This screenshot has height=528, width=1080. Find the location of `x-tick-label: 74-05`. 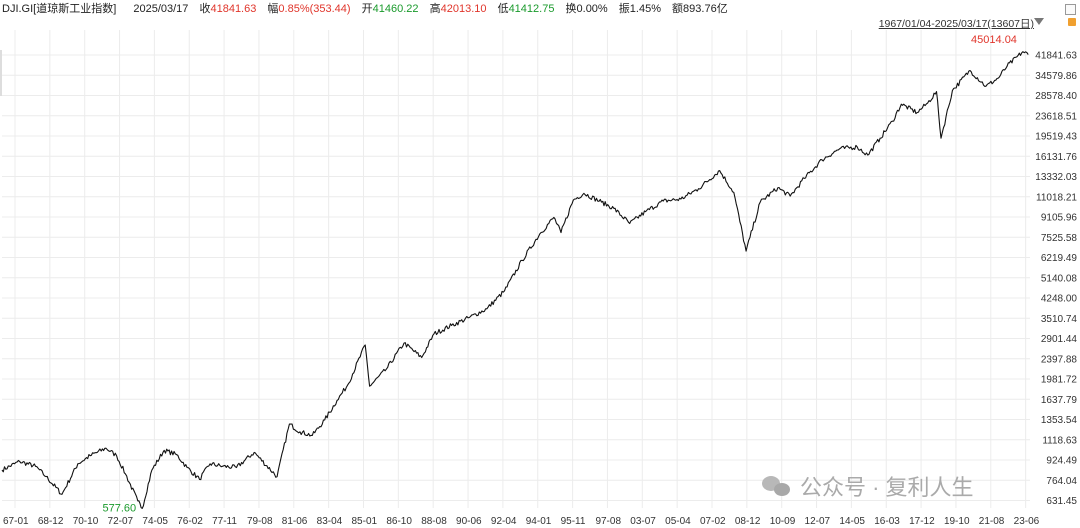

x-tick-label: 74-05 is located at coordinates (155, 521).